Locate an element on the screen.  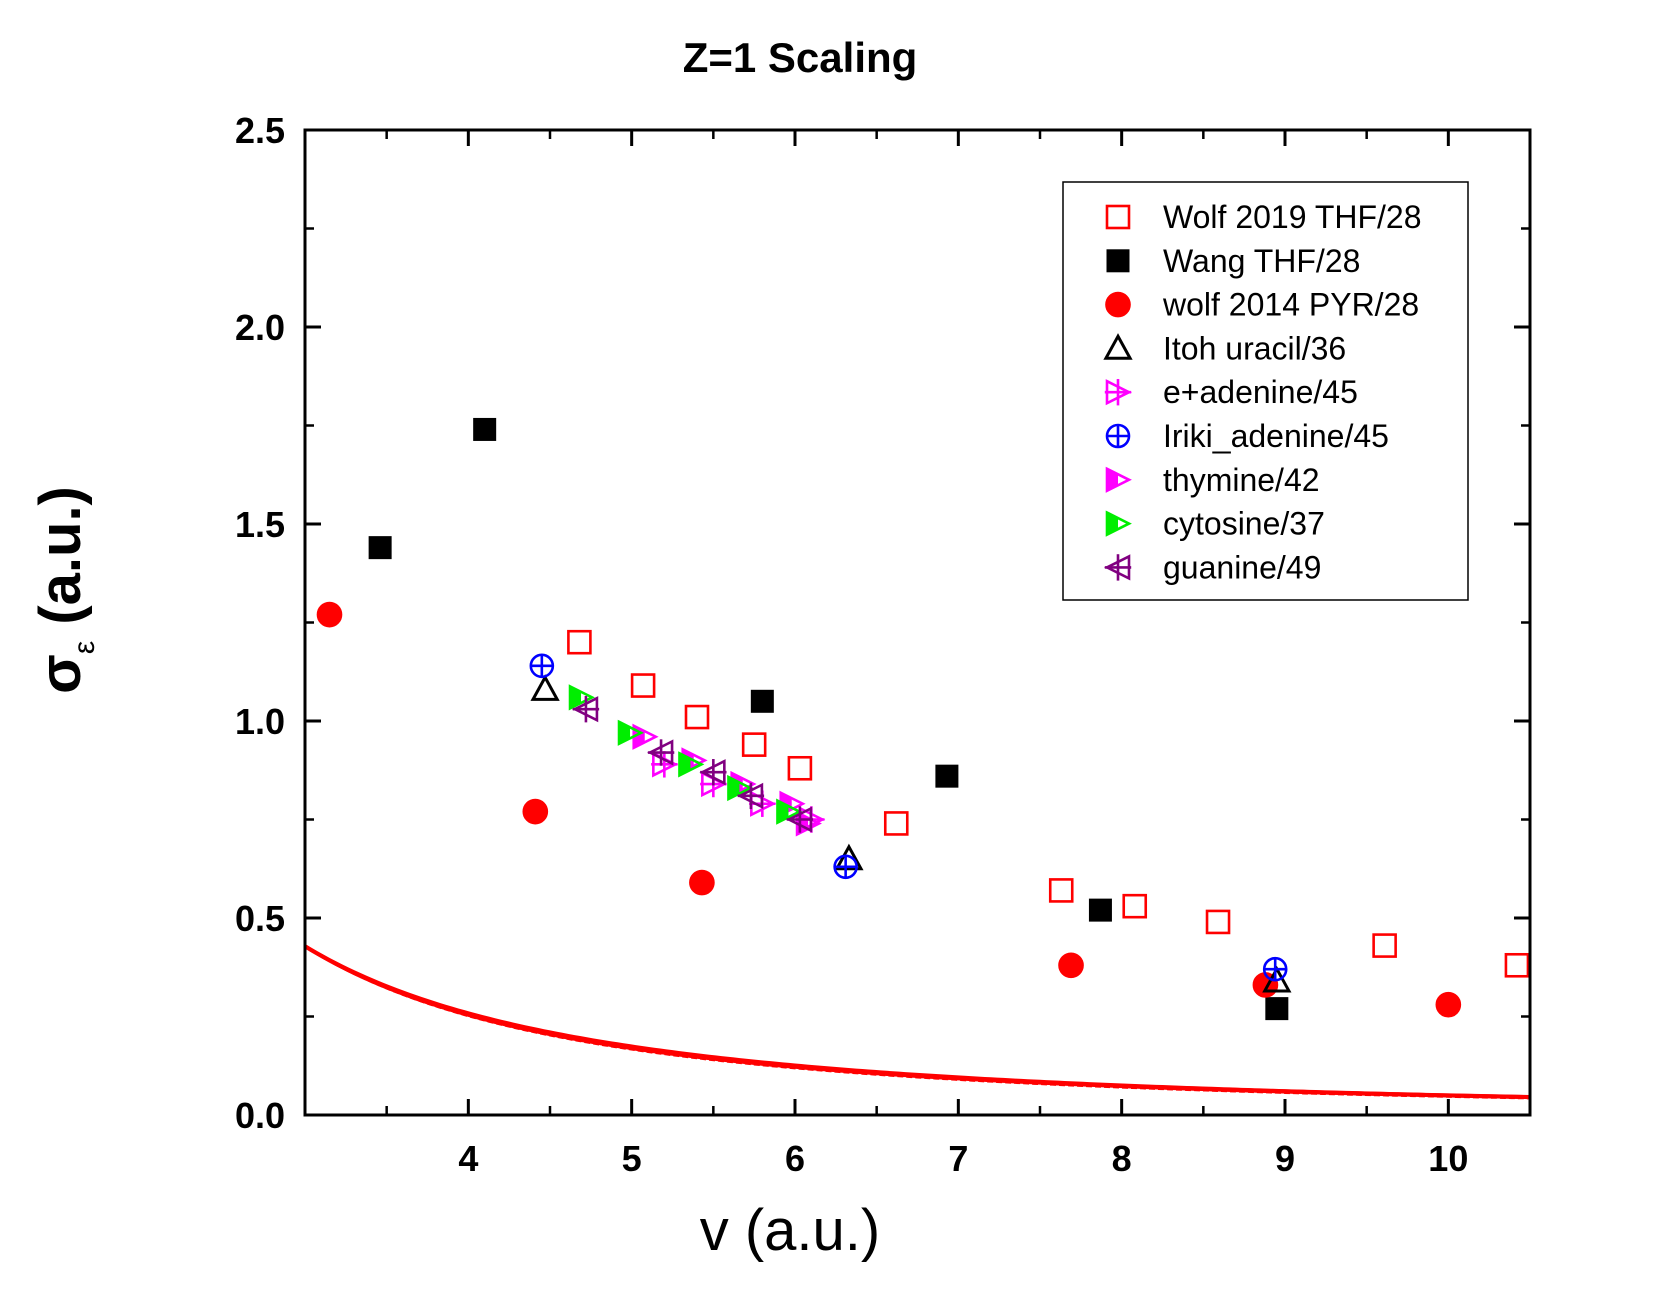
x-tick-label: 8 is located at coordinates (1122, 1158).